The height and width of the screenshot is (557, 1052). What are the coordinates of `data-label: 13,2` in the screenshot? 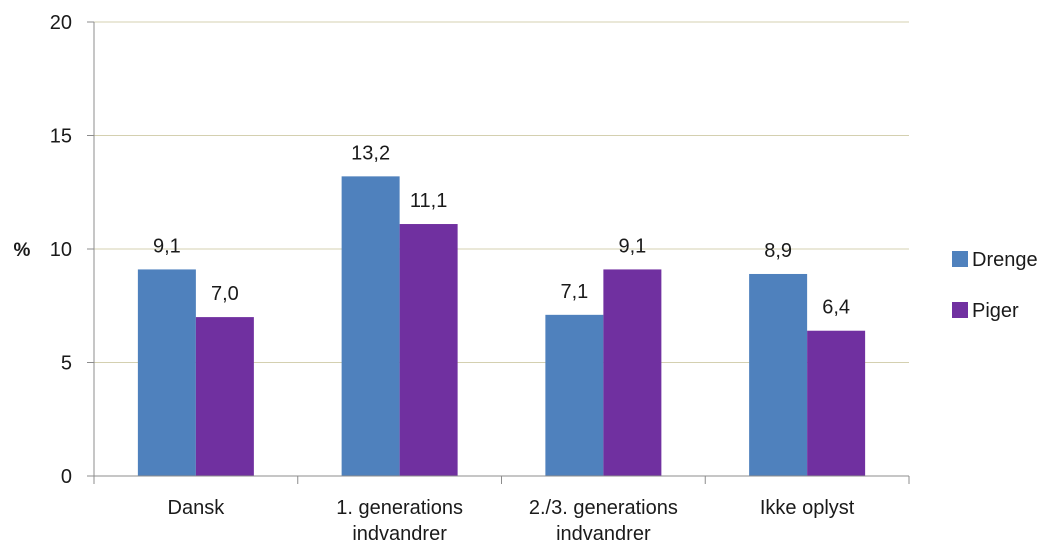 It's located at (370, 153).